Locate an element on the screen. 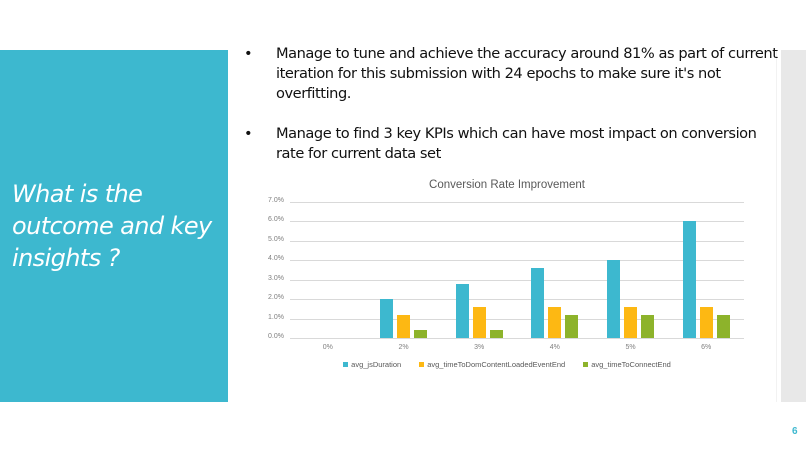  y-tick-label: 6.0% is located at coordinates (276, 220).